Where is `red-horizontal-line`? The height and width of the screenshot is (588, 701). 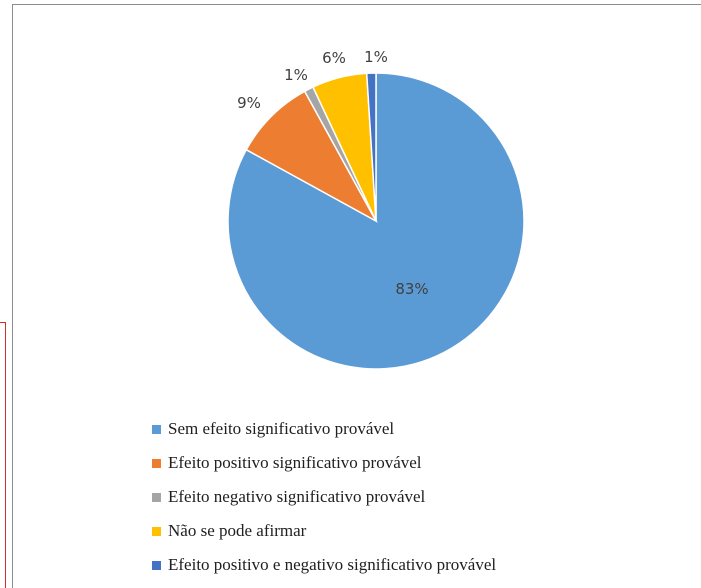
red-horizontal-line is located at coordinates (3, 322).